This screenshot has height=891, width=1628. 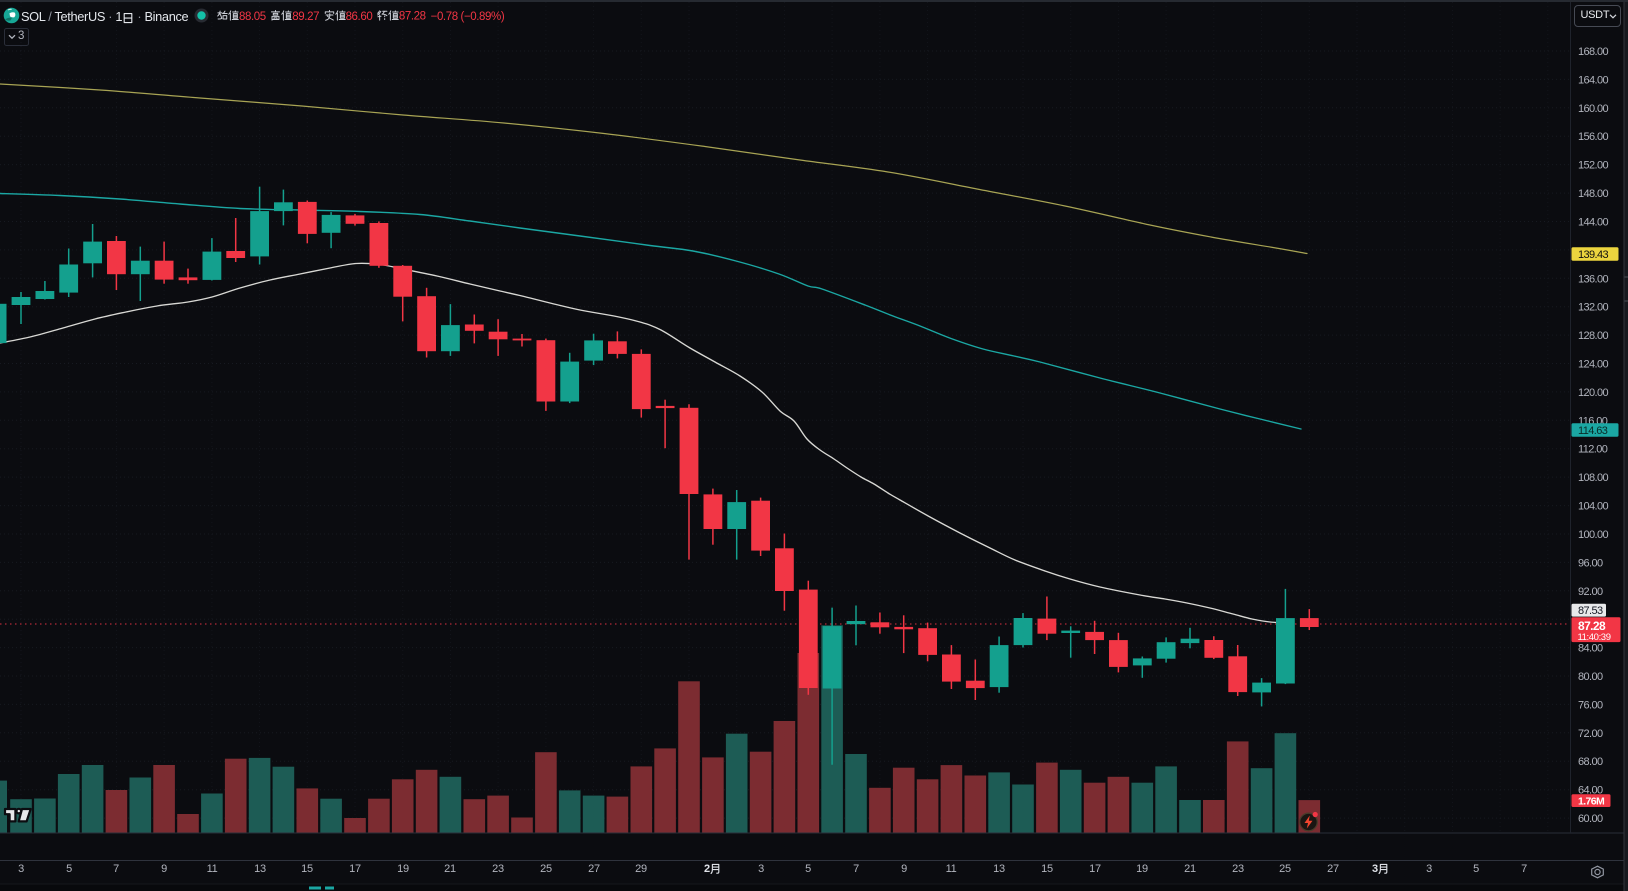 I want to click on svg-text: 124.00, so click(x=1593, y=365).